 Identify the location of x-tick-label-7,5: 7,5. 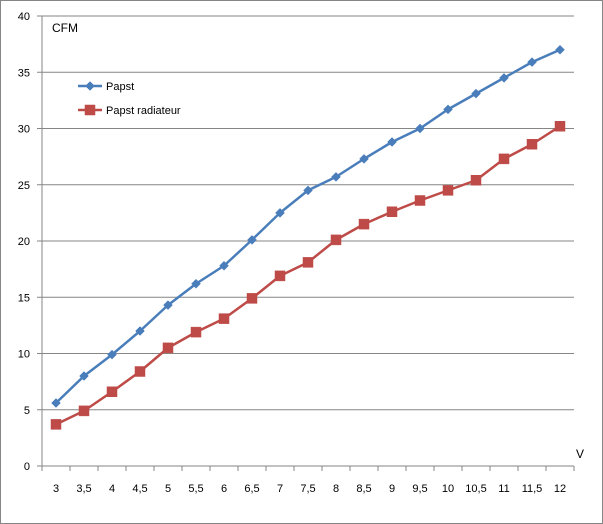
(307, 489).